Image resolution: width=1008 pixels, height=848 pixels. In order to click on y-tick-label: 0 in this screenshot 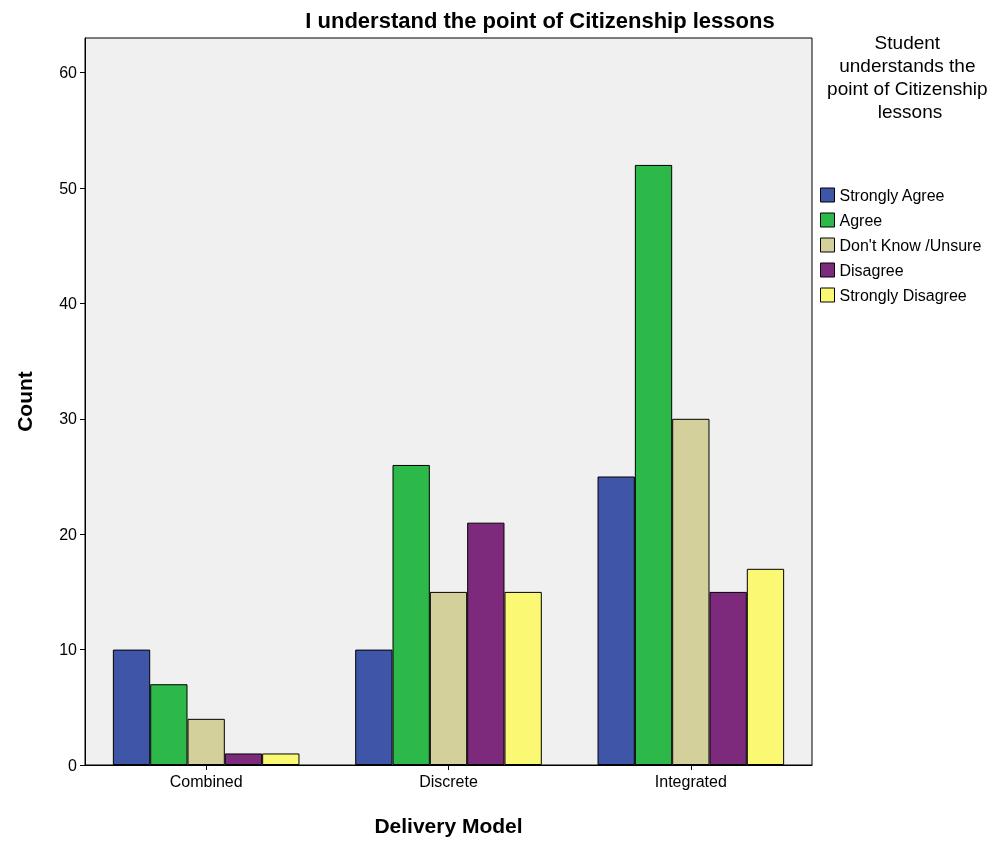, I will do `click(73, 765)`.